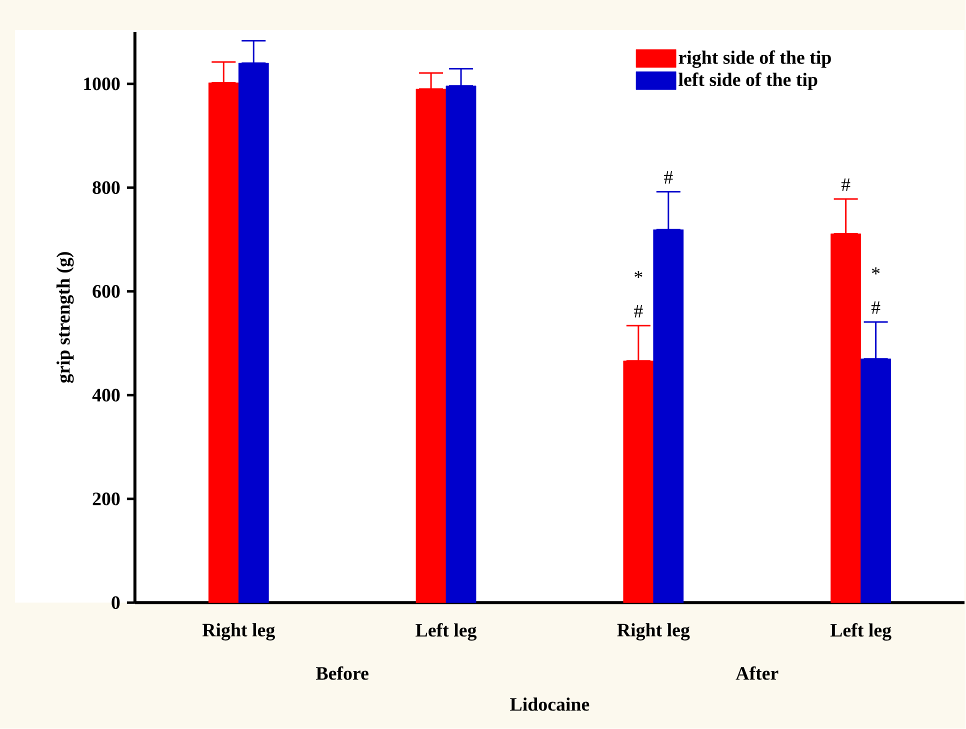  Describe the element at coordinates (550, 704) in the screenshot. I see `x-axis-title: Lidocaine` at that location.